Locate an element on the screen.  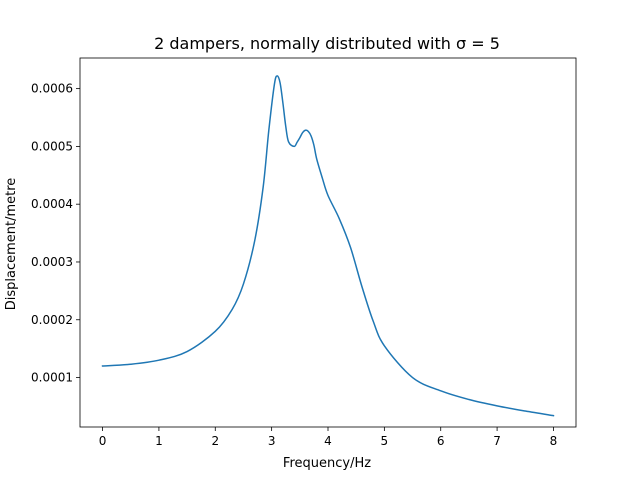
y-ticks: 0.0001 0.0002 0.0003 0.0004 0.0005 0.0006 is located at coordinates (55, 233).